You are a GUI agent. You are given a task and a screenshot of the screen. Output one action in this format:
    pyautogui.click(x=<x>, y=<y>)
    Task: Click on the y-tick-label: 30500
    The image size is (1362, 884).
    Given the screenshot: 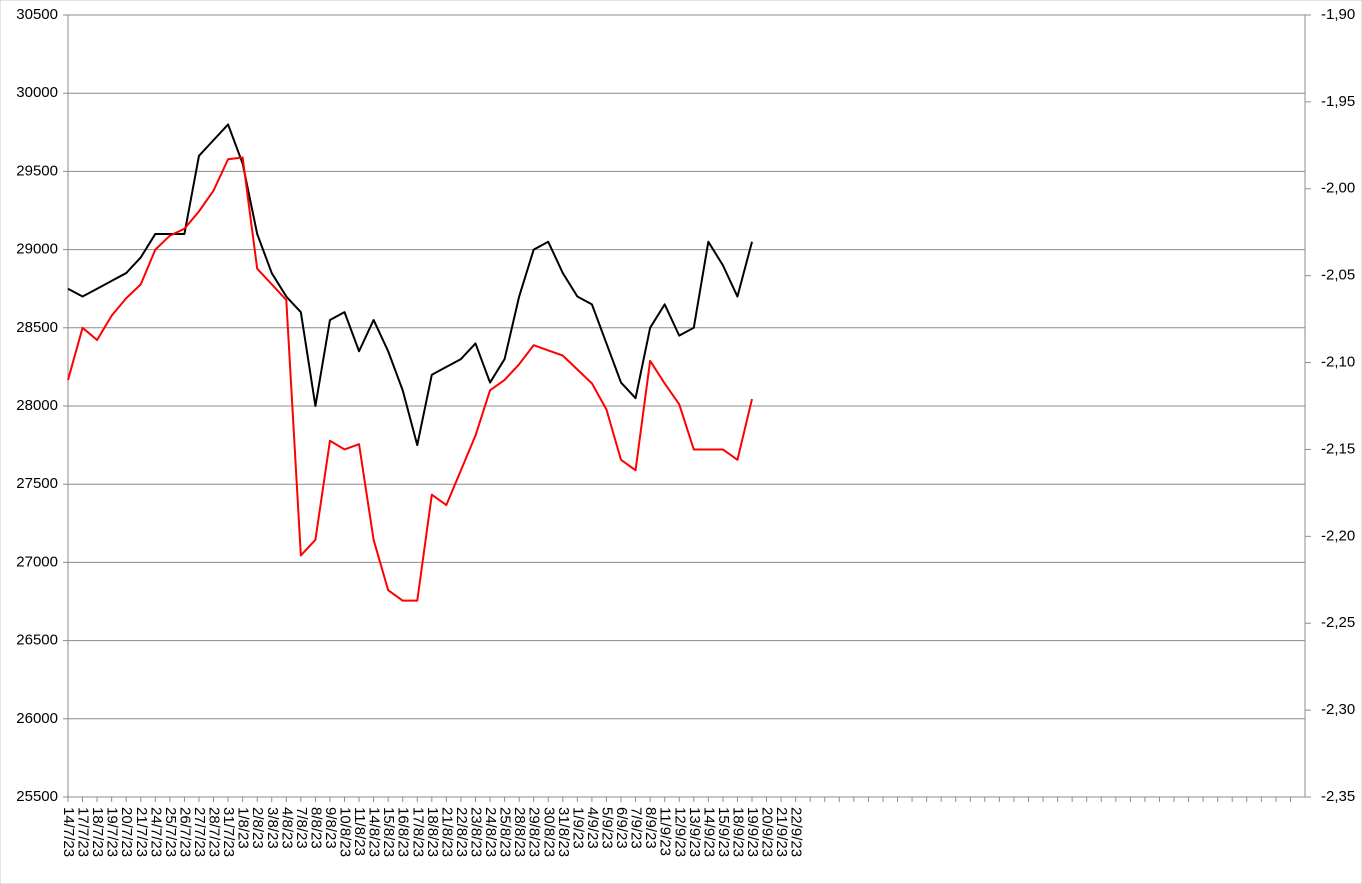 What is the action you would take?
    pyautogui.click(x=37, y=14)
    